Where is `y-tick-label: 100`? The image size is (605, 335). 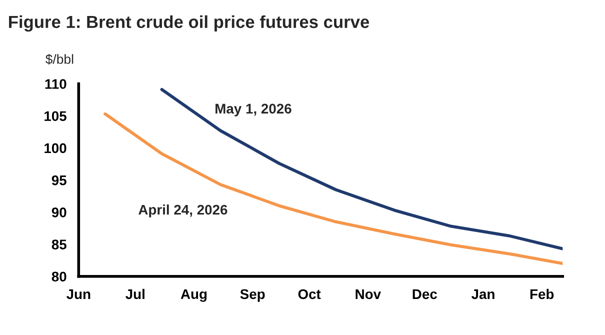 y-tick-label: 100 is located at coordinates (55, 148).